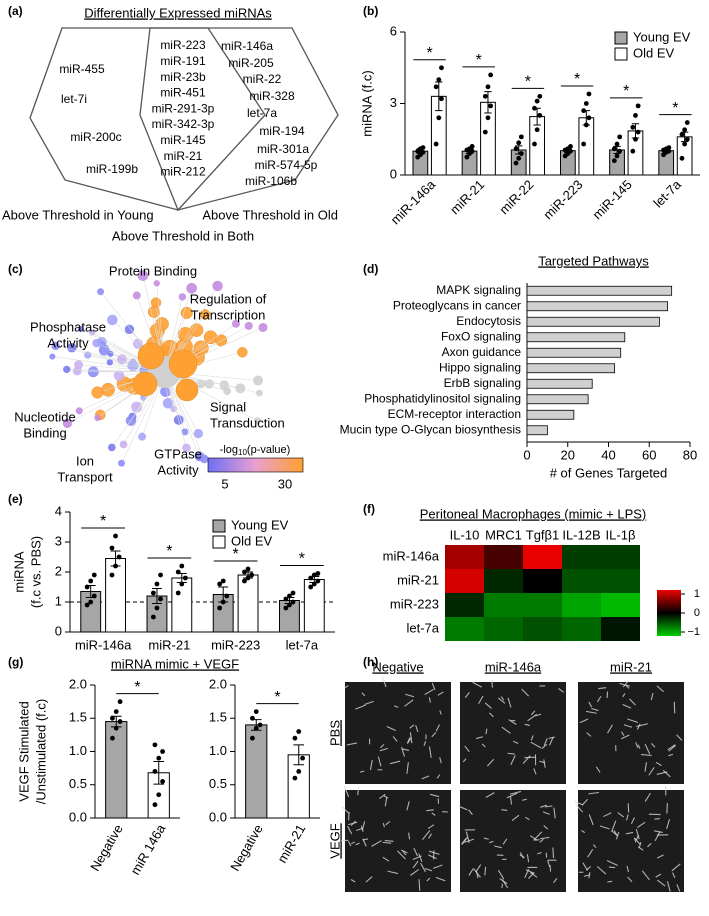 The image size is (709, 916). I want to click on network-label: Nucleotide, so click(44, 416).